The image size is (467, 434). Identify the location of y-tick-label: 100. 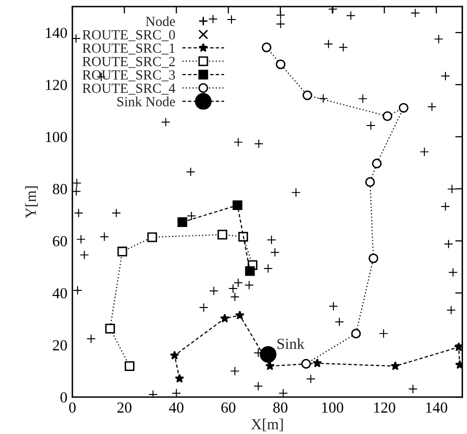
(56, 137).